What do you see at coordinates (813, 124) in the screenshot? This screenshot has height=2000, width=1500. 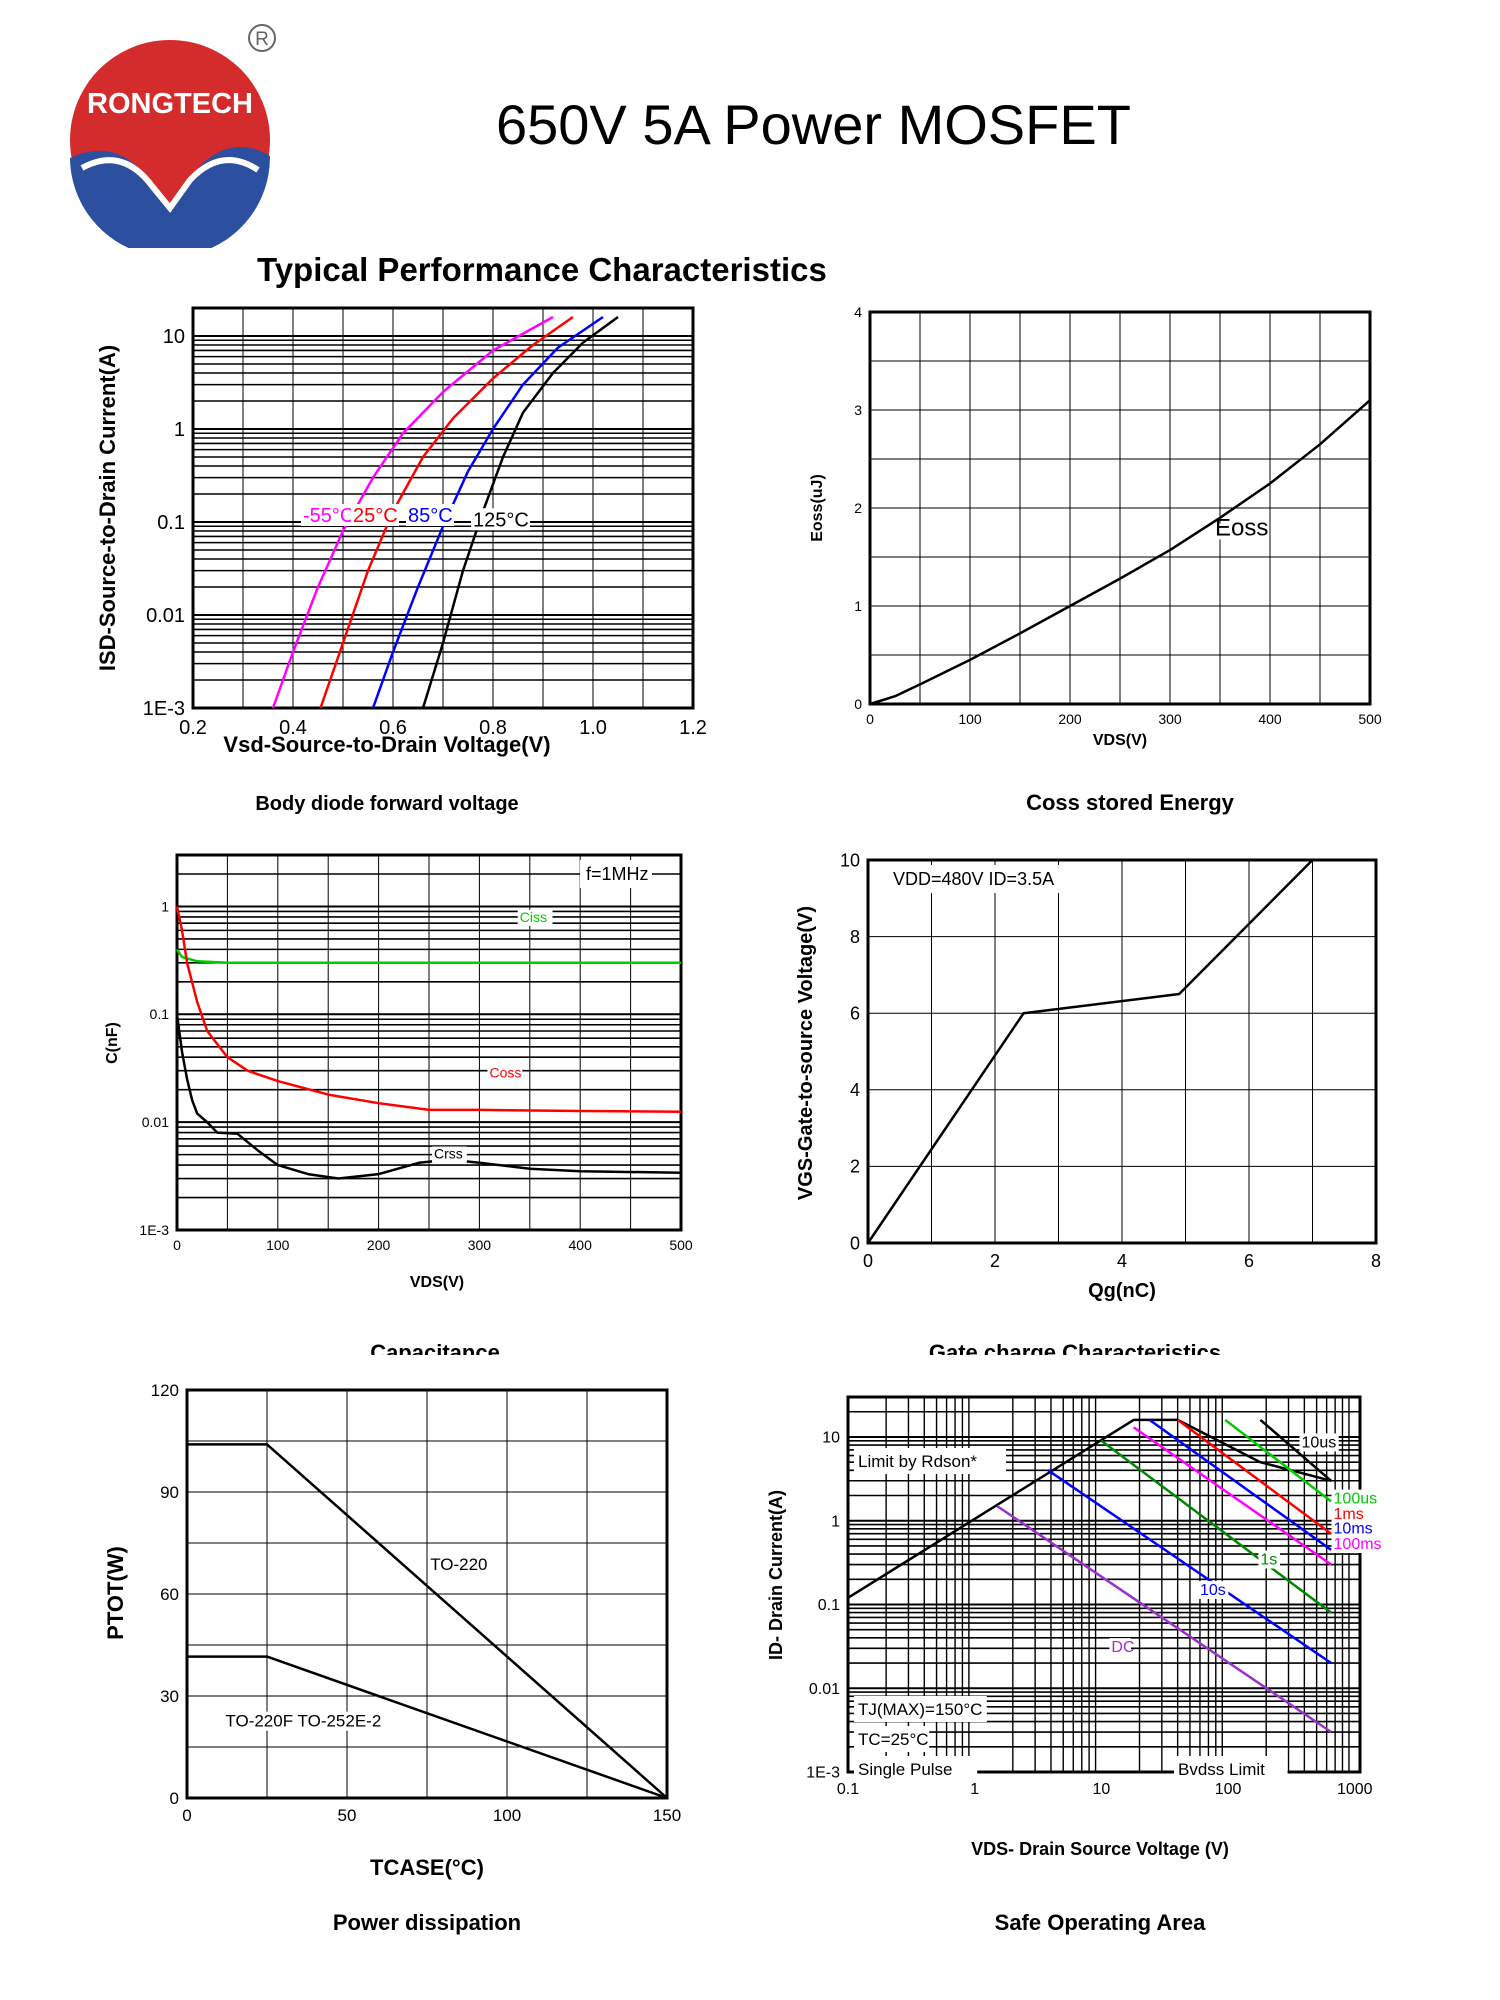 I see `page-title: 650V 5A Power MOSFET` at bounding box center [813, 124].